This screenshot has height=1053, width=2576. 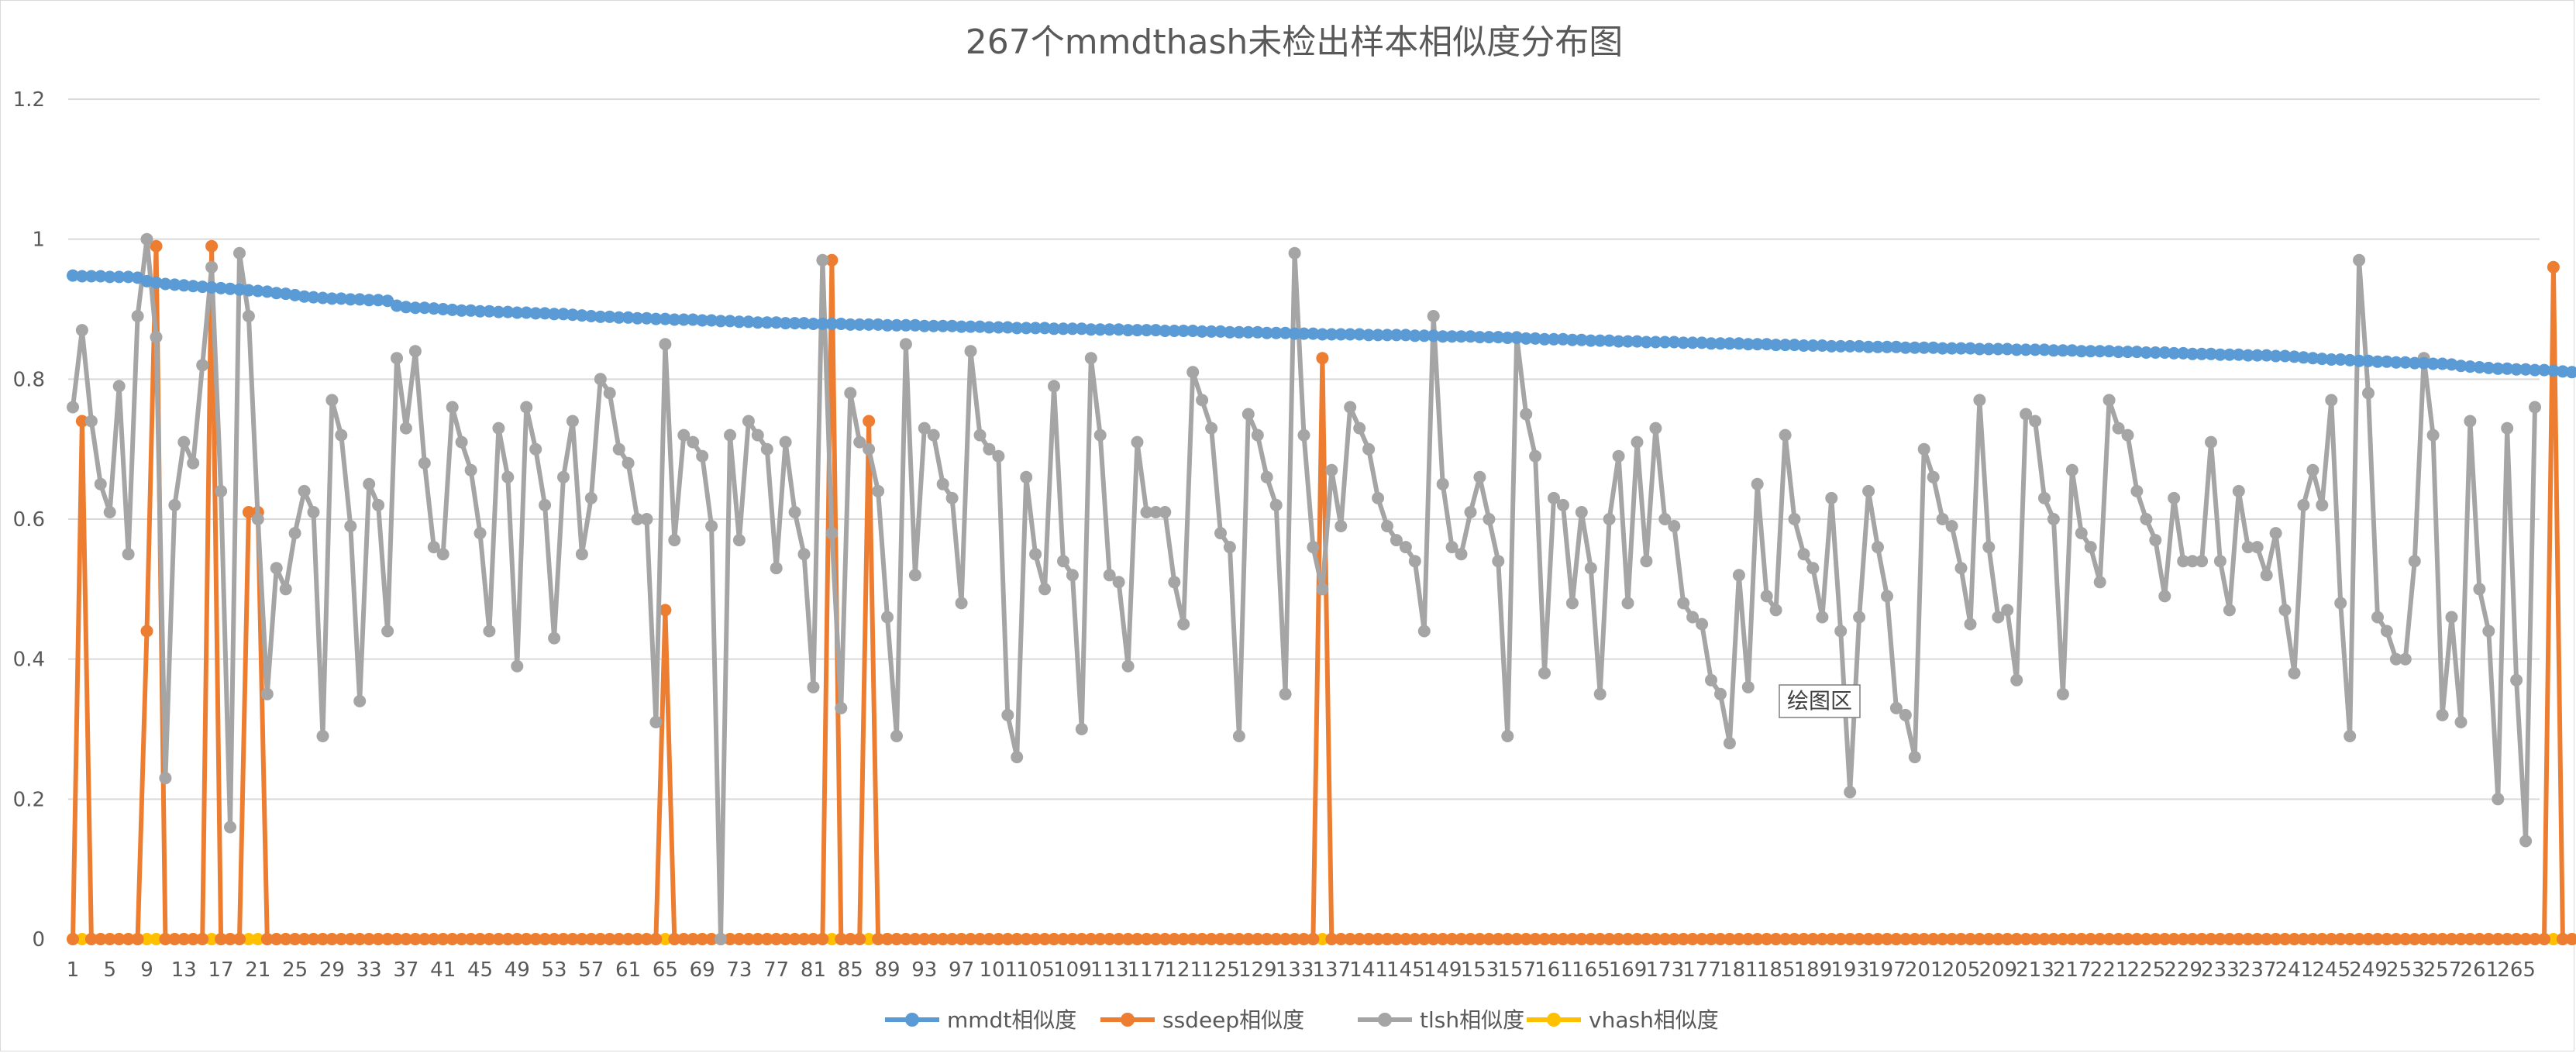 I want to click on legend-item-1: ssdeep相似度, so click(x=1202, y=1020).